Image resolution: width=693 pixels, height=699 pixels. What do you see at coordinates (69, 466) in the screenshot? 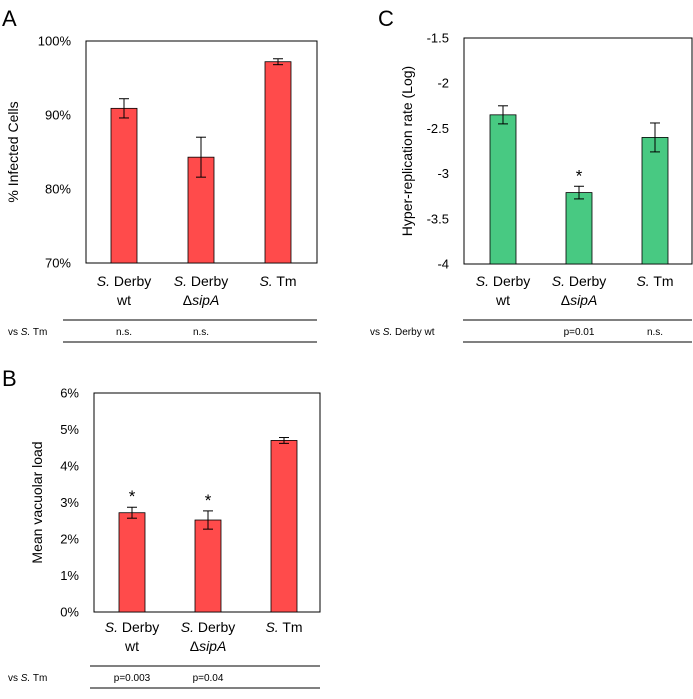
I see `y-tick-label: 4%` at bounding box center [69, 466].